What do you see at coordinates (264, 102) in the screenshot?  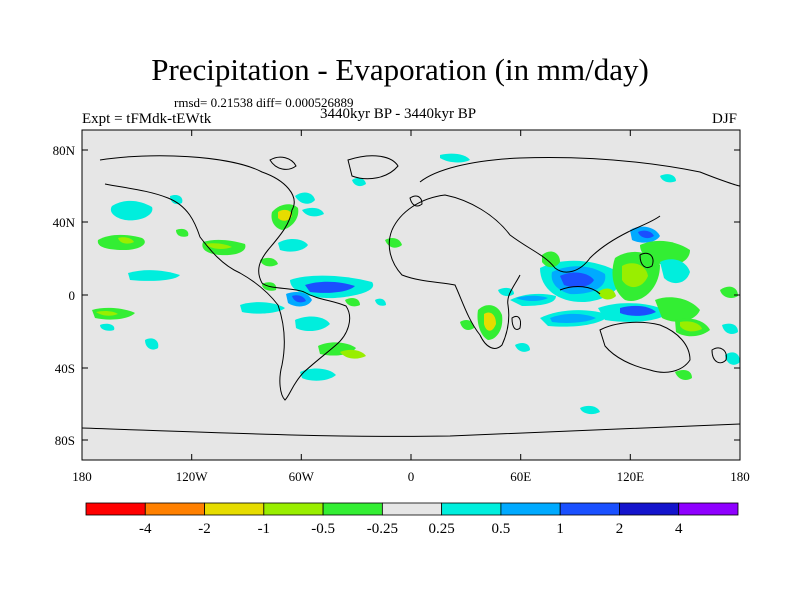 I see `stats-text: rmsd= 0.21538 diff= 0.000526889` at bounding box center [264, 102].